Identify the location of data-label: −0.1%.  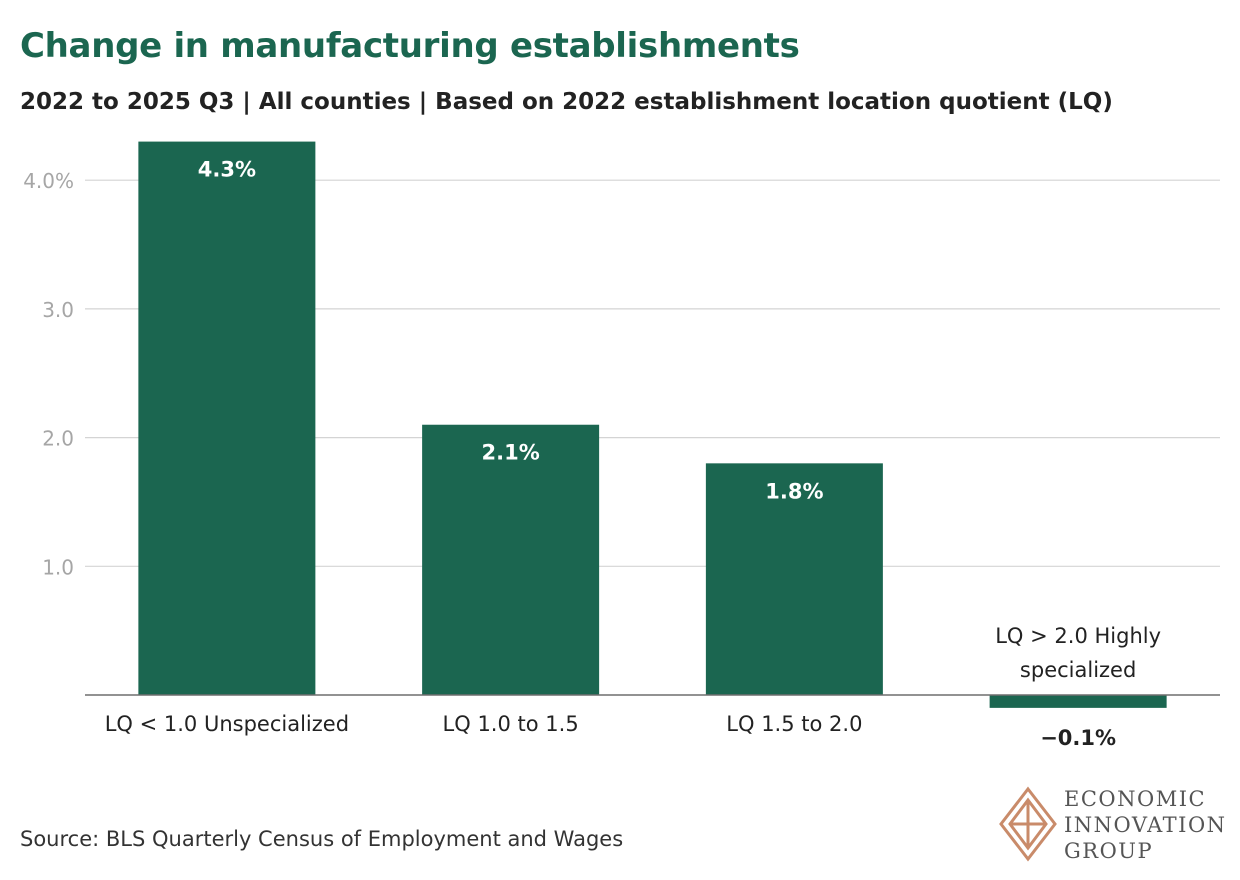
(1078, 738).